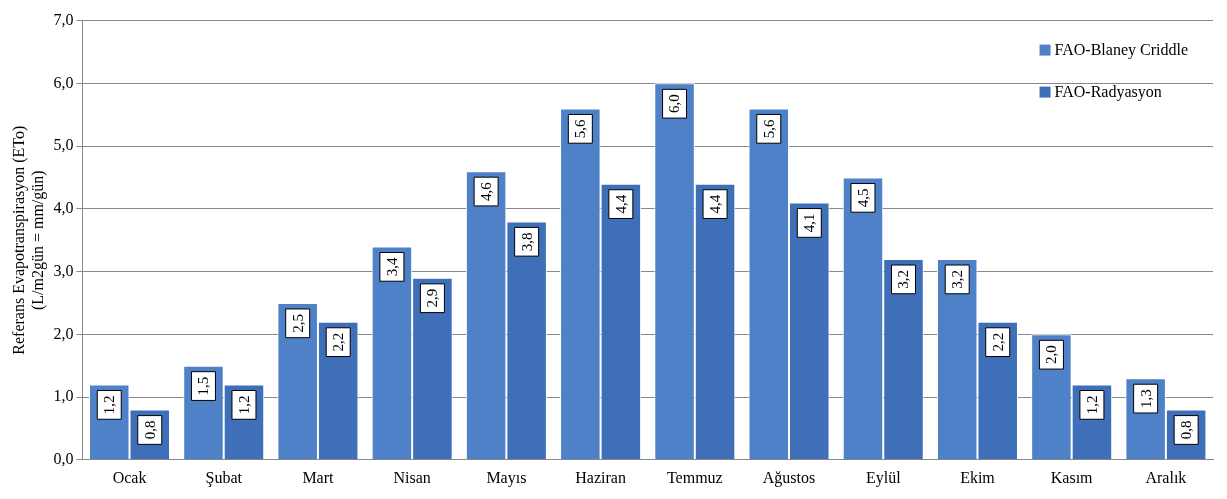 The image size is (1227, 499). I want to click on data-label: 6,0, so click(674, 104).